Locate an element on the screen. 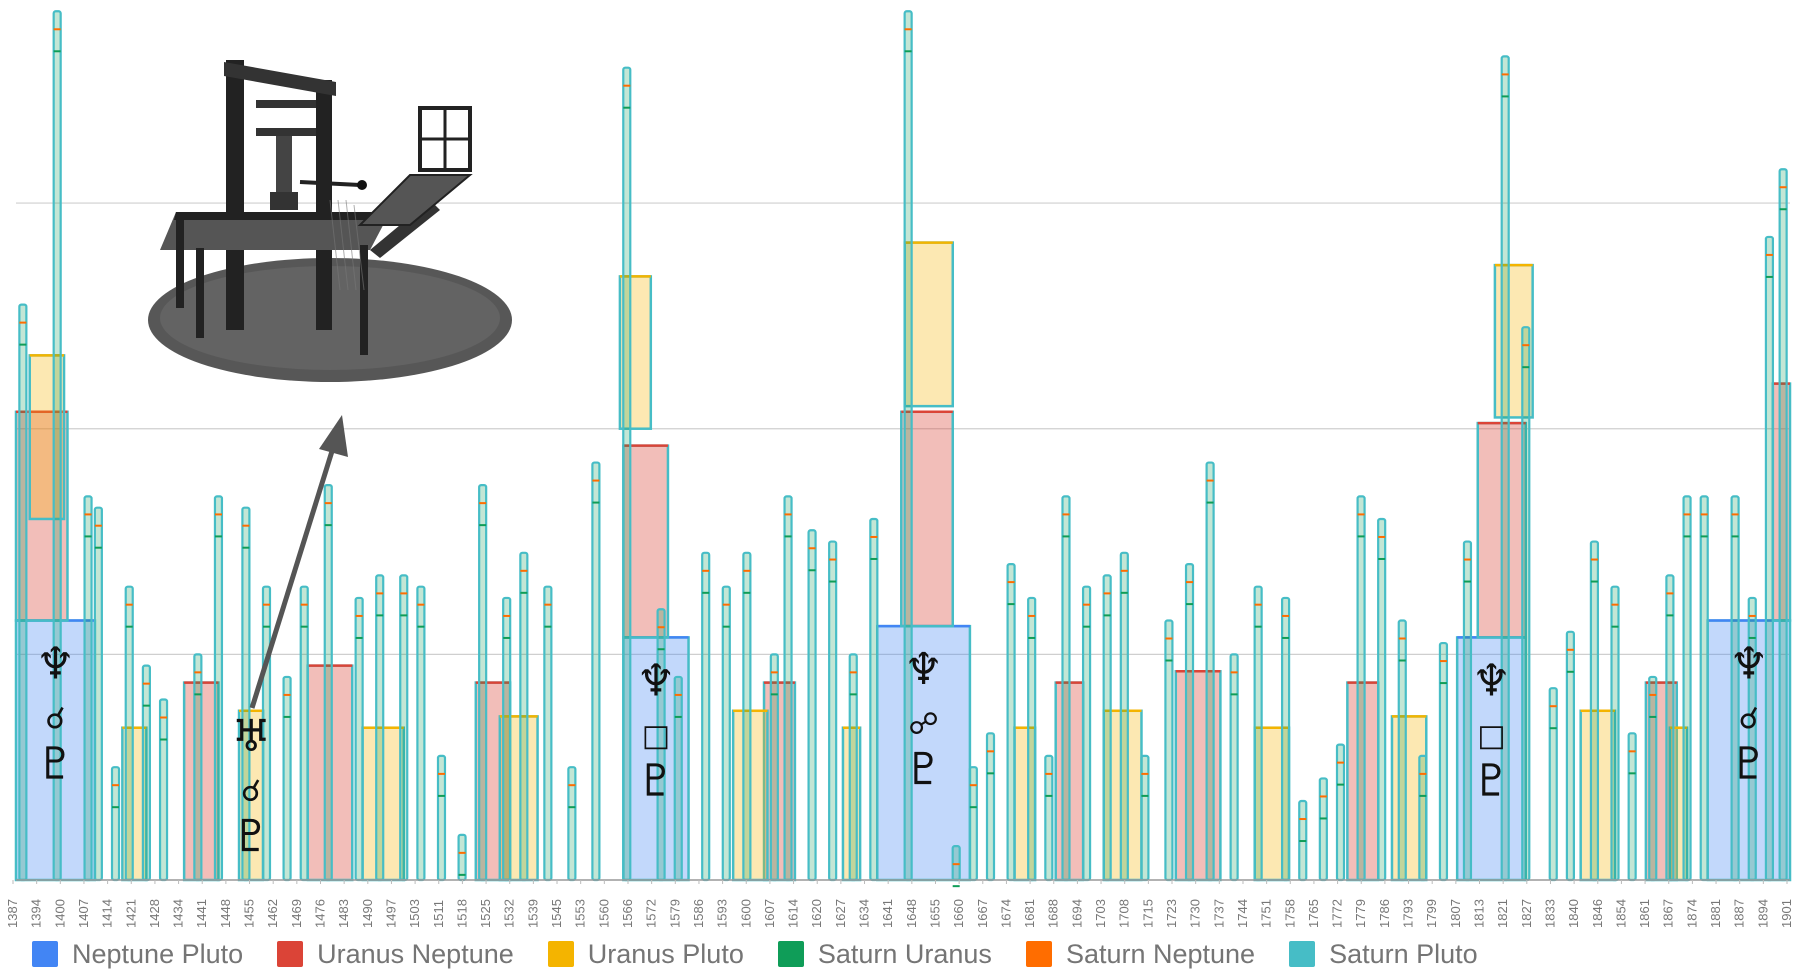 Image resolution: width=1794 pixels, height=977 pixels. x-tick-label-59: 1793 is located at coordinates (1408, 913).